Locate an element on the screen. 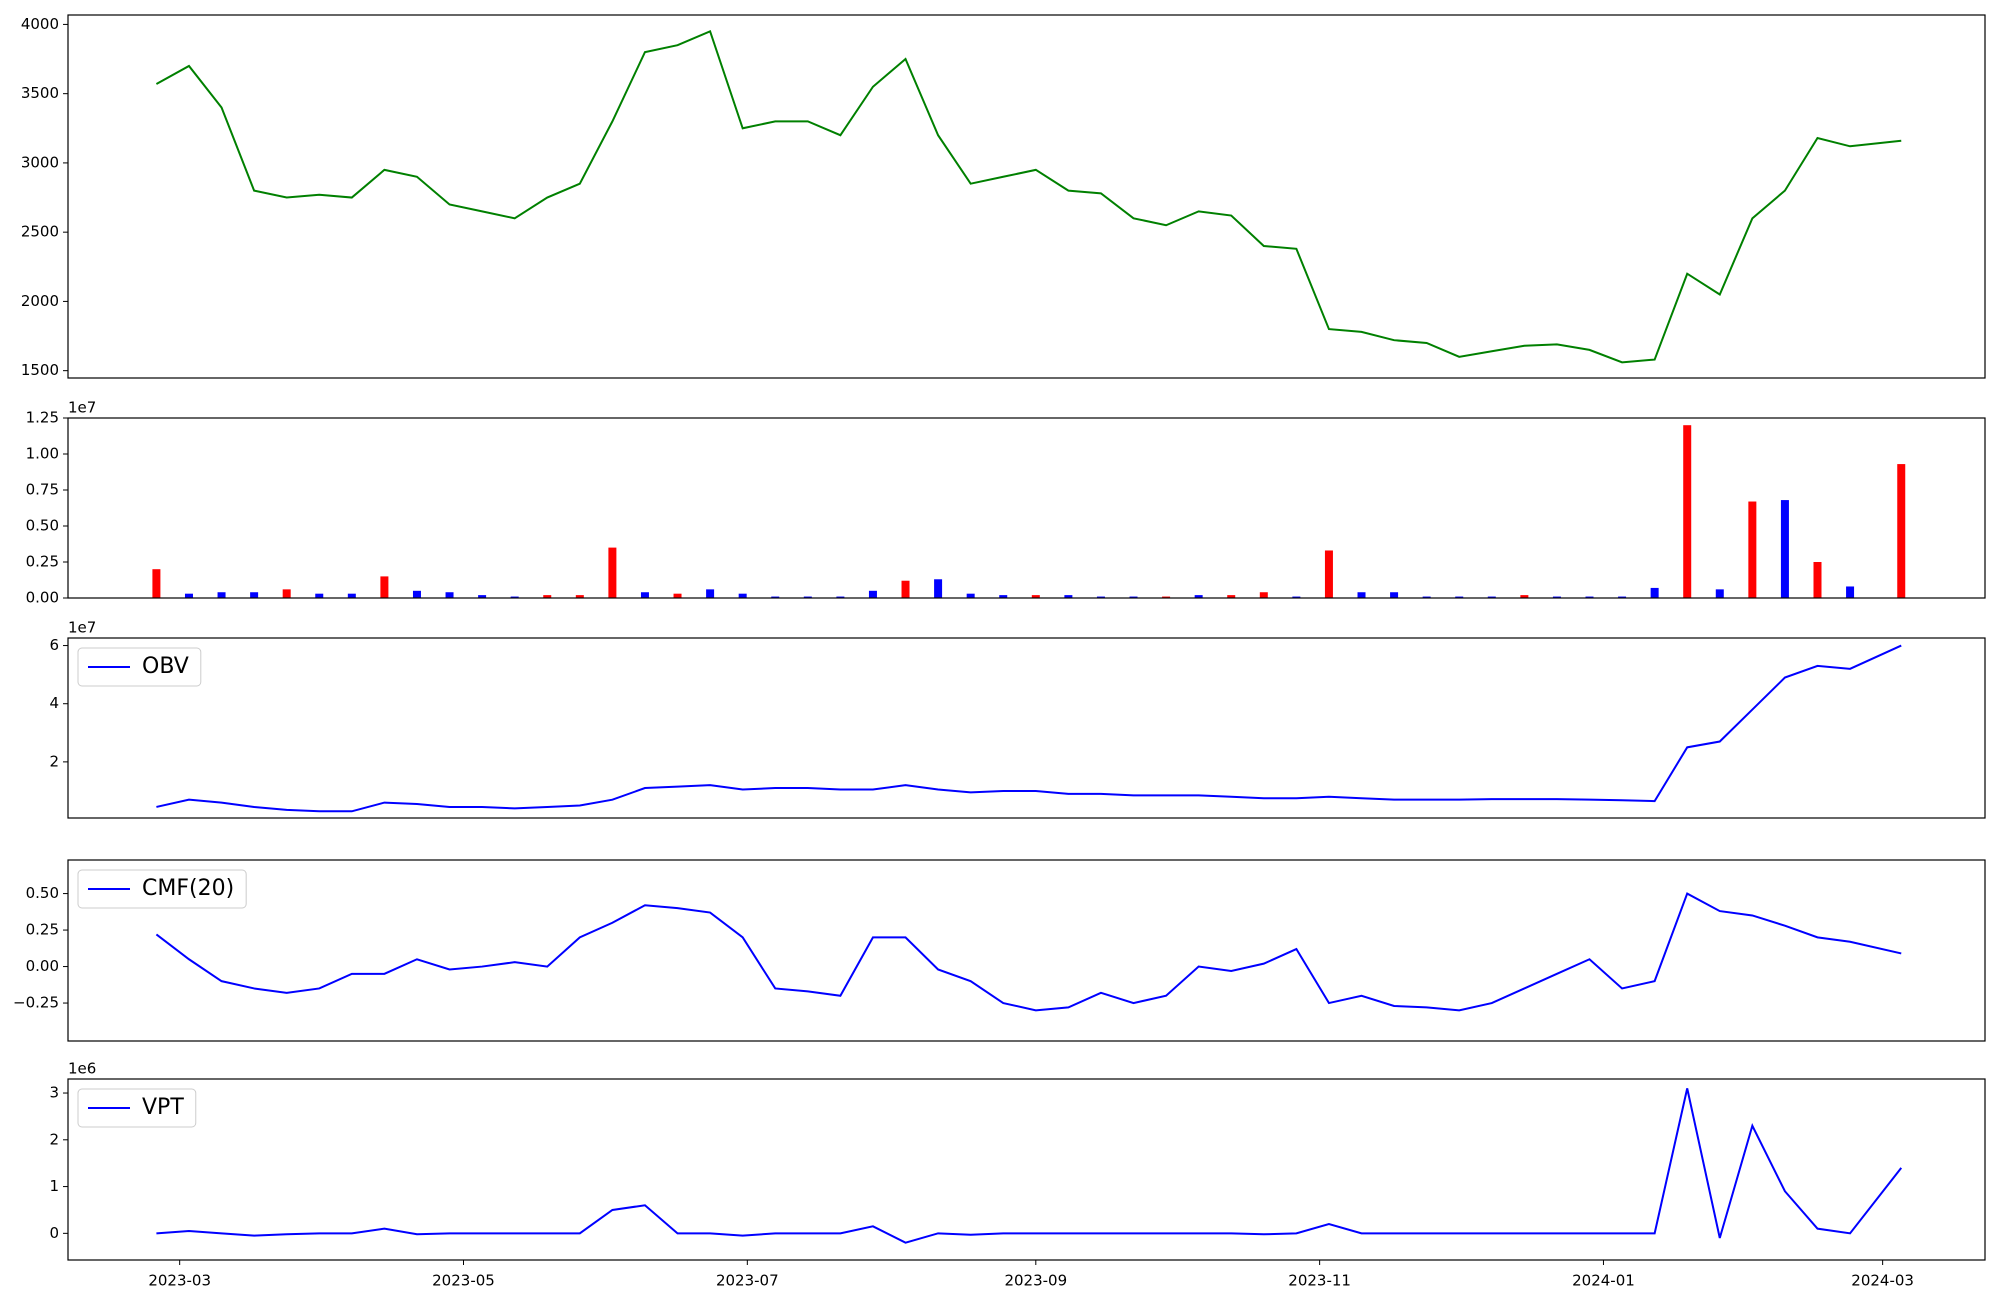  offset-label: 1e6 is located at coordinates (82, 1069).